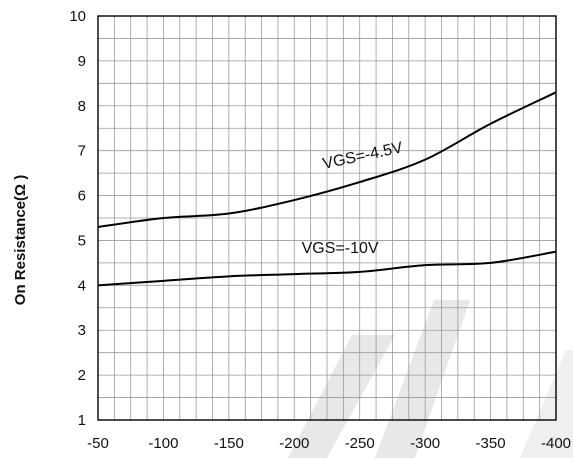 The width and height of the screenshot is (573, 458). I want to click on y-tick-label: 6, so click(82, 196).